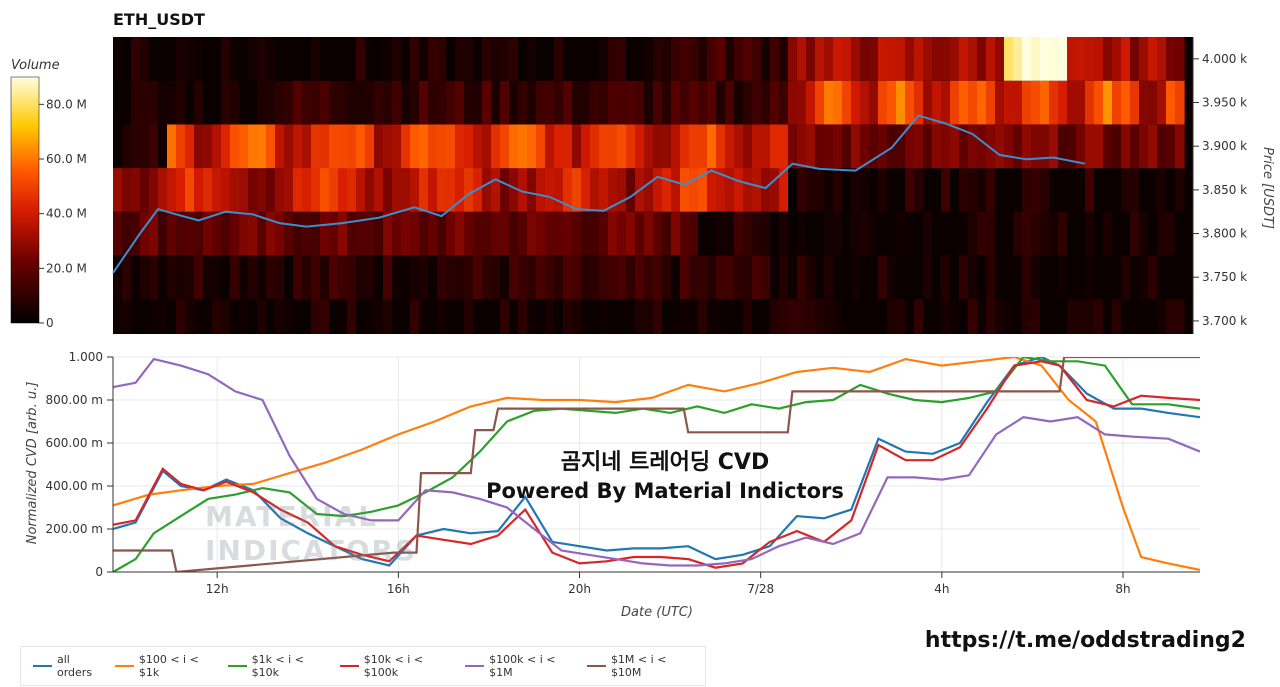 This screenshot has height=687, width=1280. I want to click on legend-item: $1M < i < $10M, so click(641, 666).